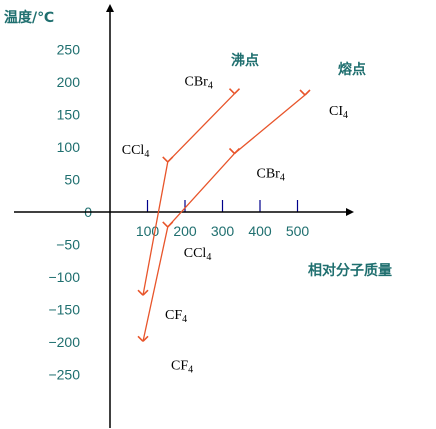  I want to click on x-tick-marks, so click(222, 206).